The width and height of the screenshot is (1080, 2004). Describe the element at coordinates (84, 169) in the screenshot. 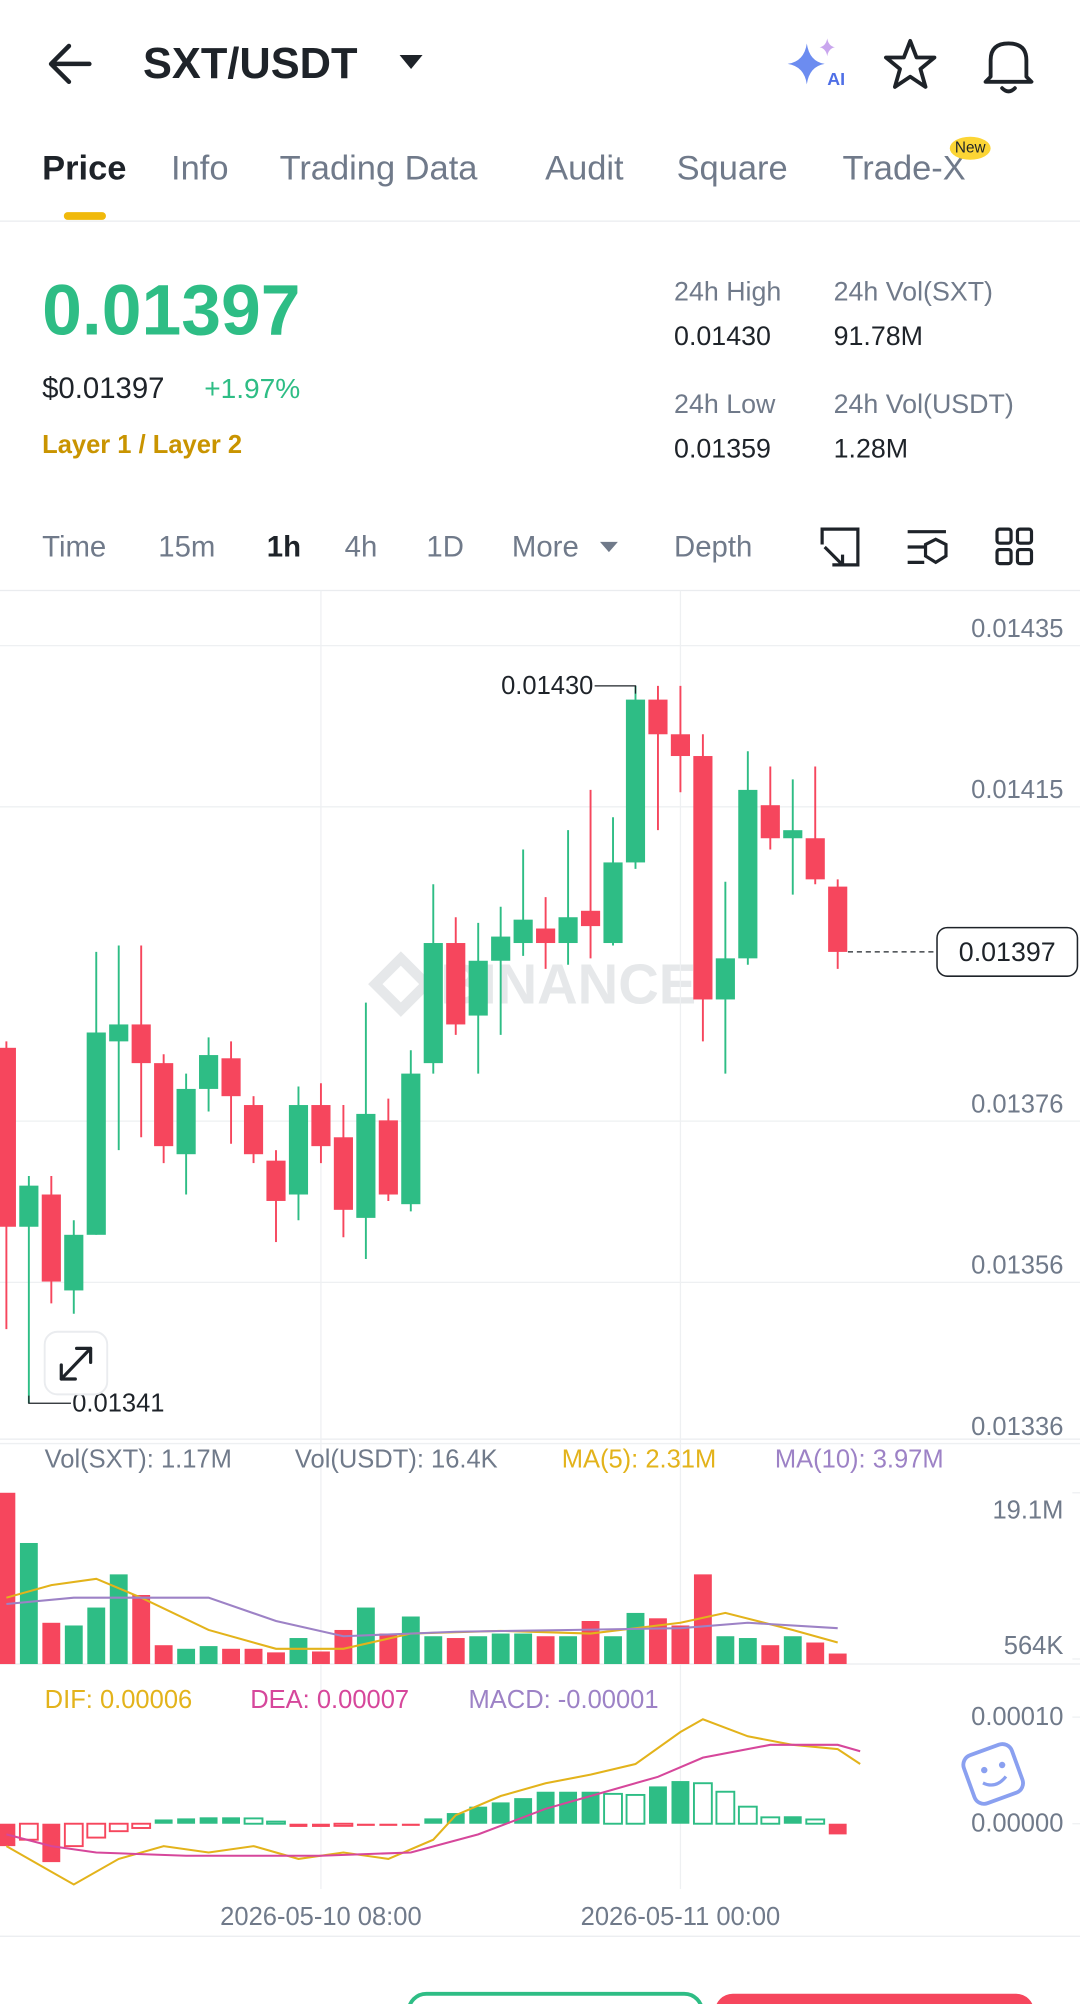

I see `tab: Price` at that location.